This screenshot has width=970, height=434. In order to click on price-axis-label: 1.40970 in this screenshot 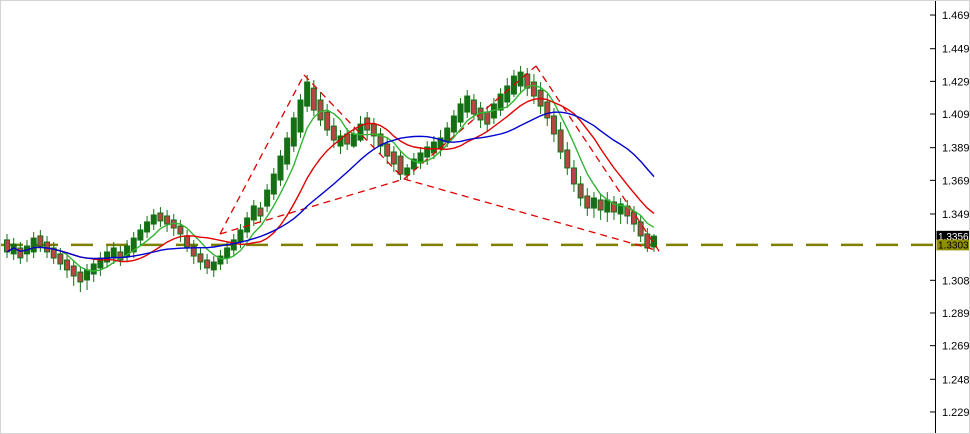, I will do `click(956, 115)`.